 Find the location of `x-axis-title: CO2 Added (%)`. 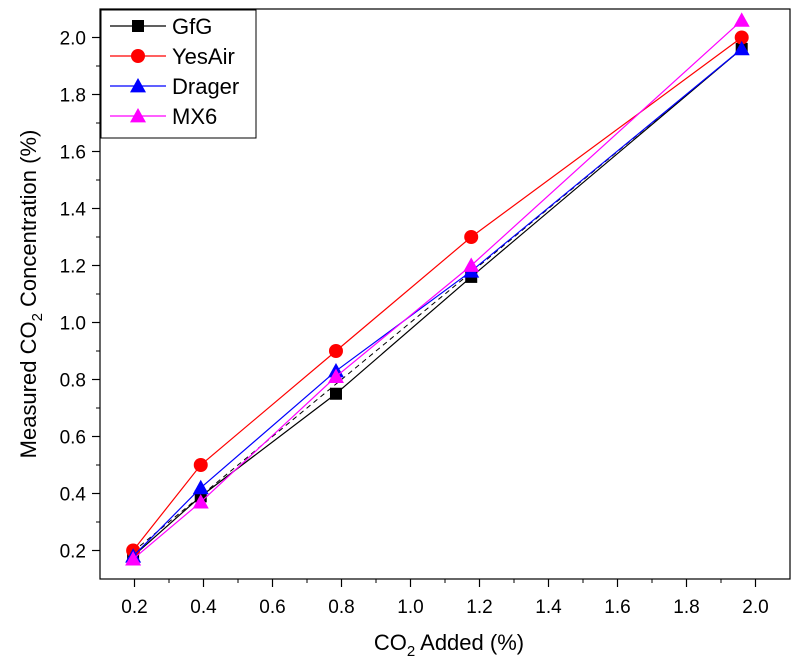

x-axis-title: CO2 Added (%) is located at coordinates (449, 645).